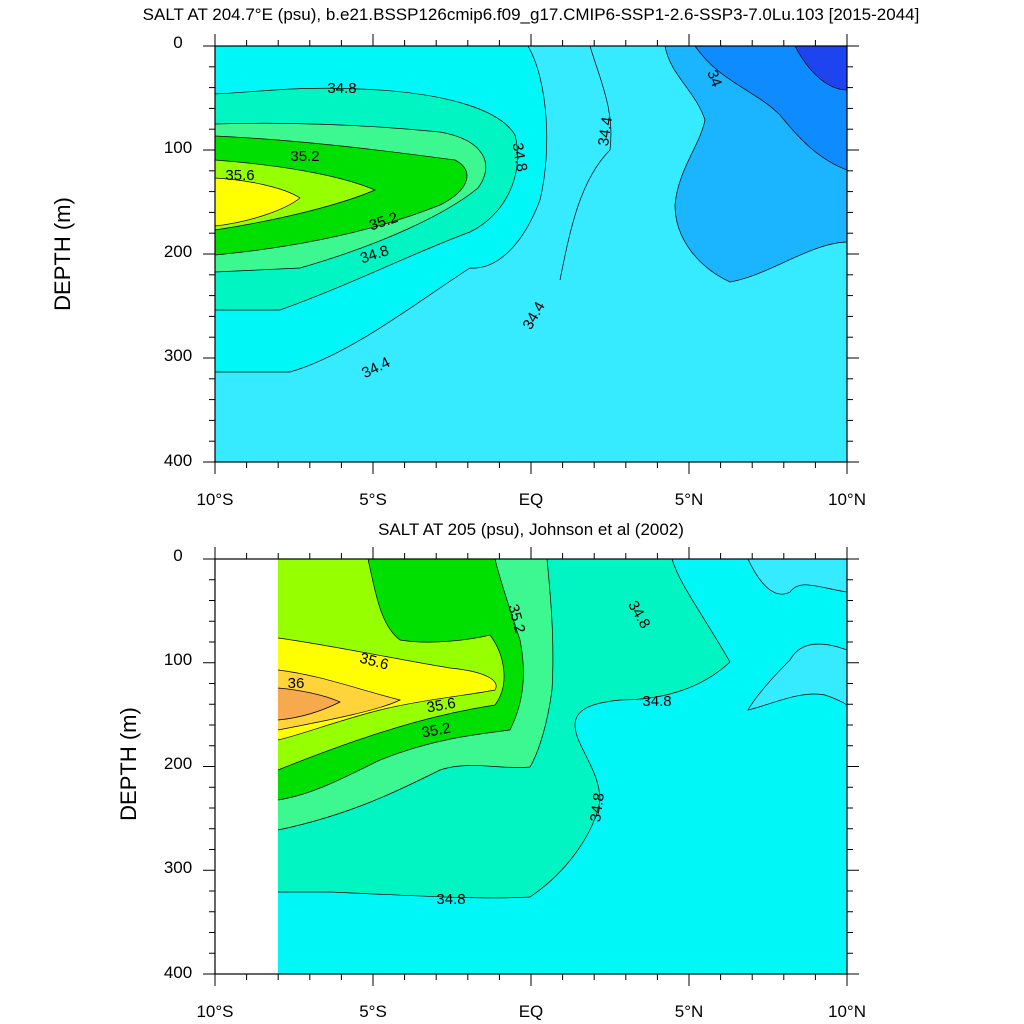 The image size is (1024, 1024). Describe the element at coordinates (373, 499) in the screenshot. I see `top-x-tick-label: 5°S` at that location.